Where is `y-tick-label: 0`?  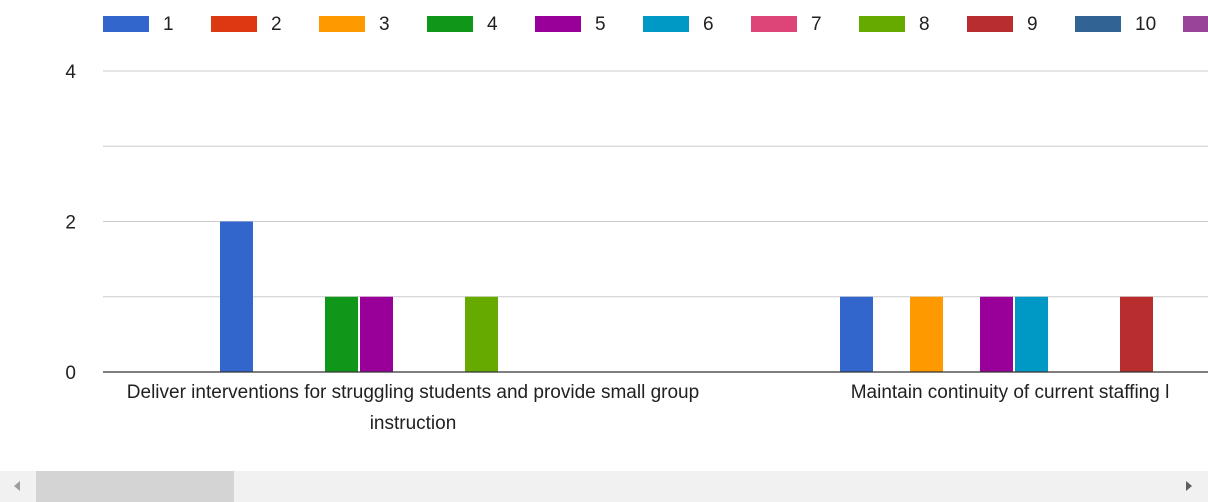
y-tick-label: 0 is located at coordinates (70, 373).